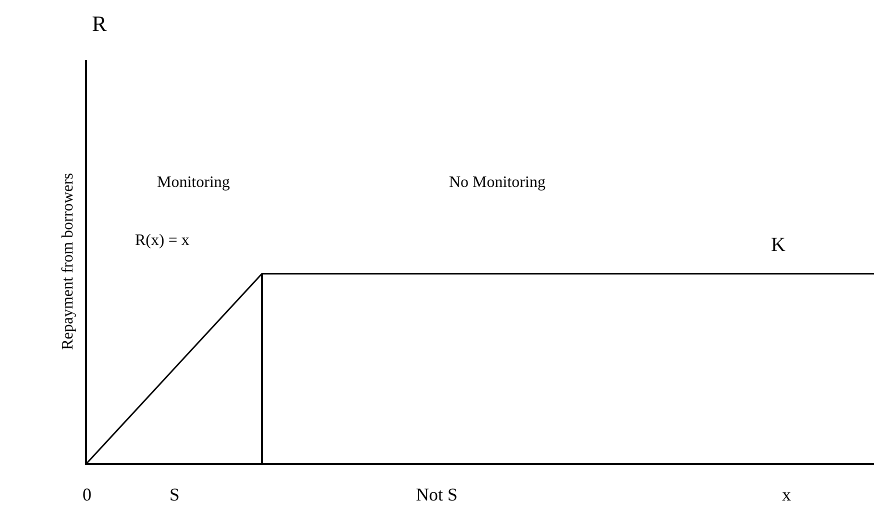 The image size is (876, 510). I want to click on text: No Monitoring, so click(497, 182).